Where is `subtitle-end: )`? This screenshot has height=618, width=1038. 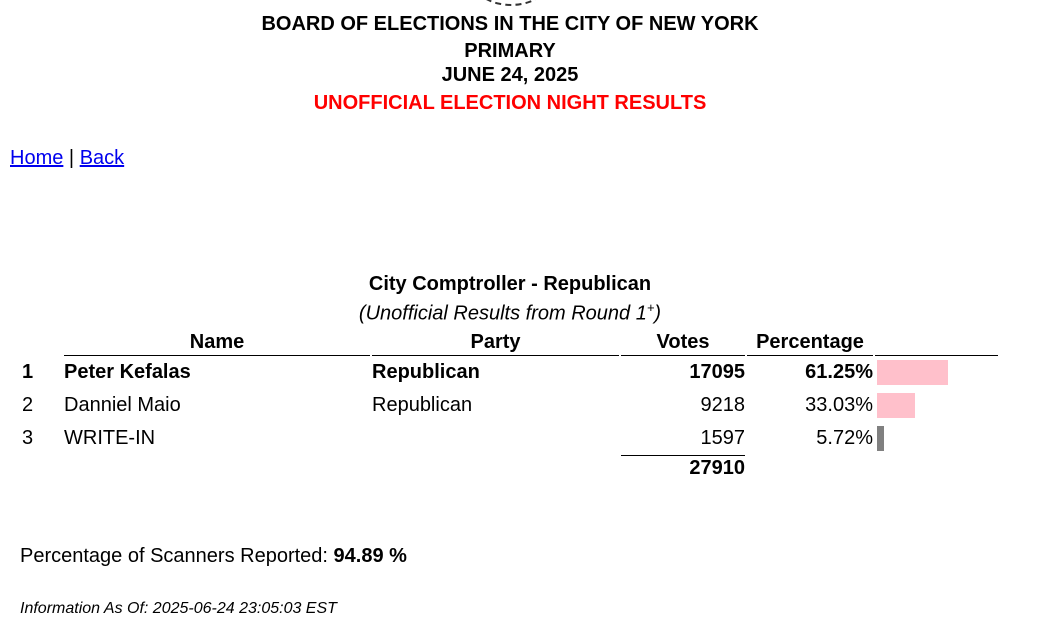 subtitle-end: ) is located at coordinates (658, 313).